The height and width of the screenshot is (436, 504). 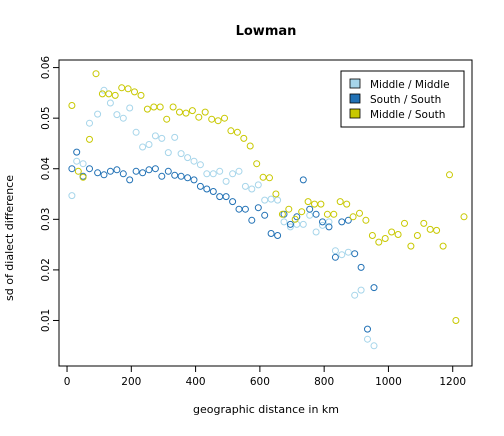 I want to click on legend-swatch, so click(x=355, y=113).